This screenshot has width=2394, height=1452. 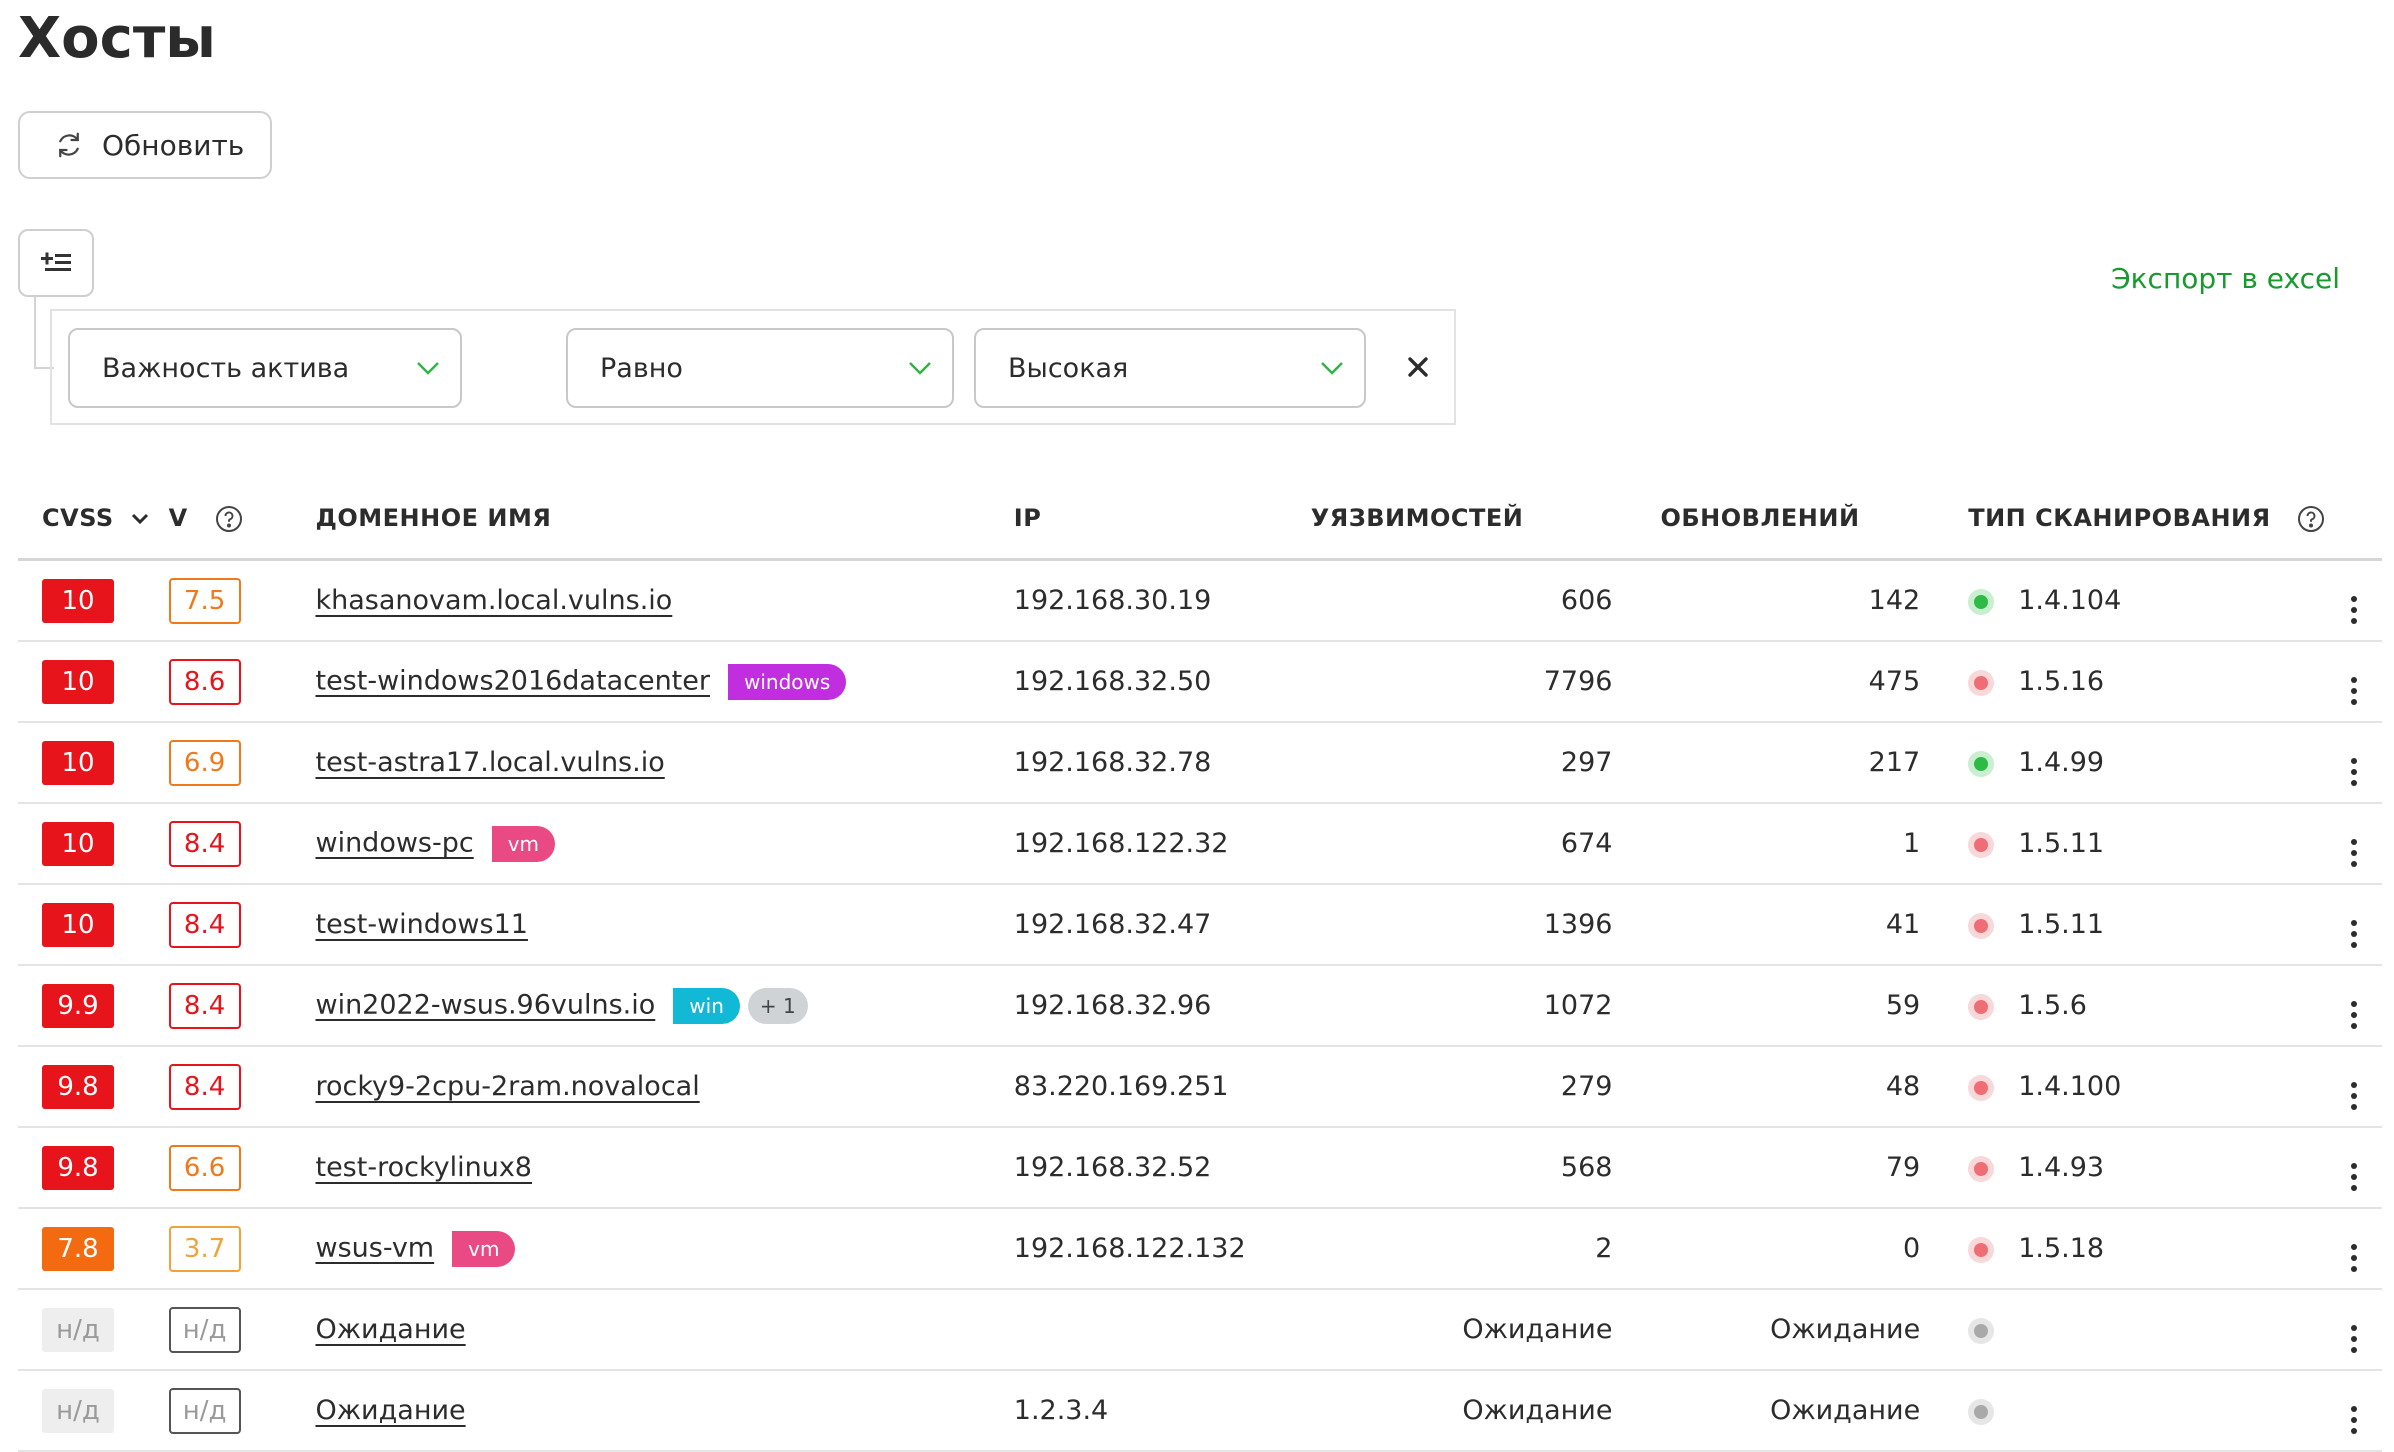 I want to click on updates-cell: 41, so click(x=1766, y=925).